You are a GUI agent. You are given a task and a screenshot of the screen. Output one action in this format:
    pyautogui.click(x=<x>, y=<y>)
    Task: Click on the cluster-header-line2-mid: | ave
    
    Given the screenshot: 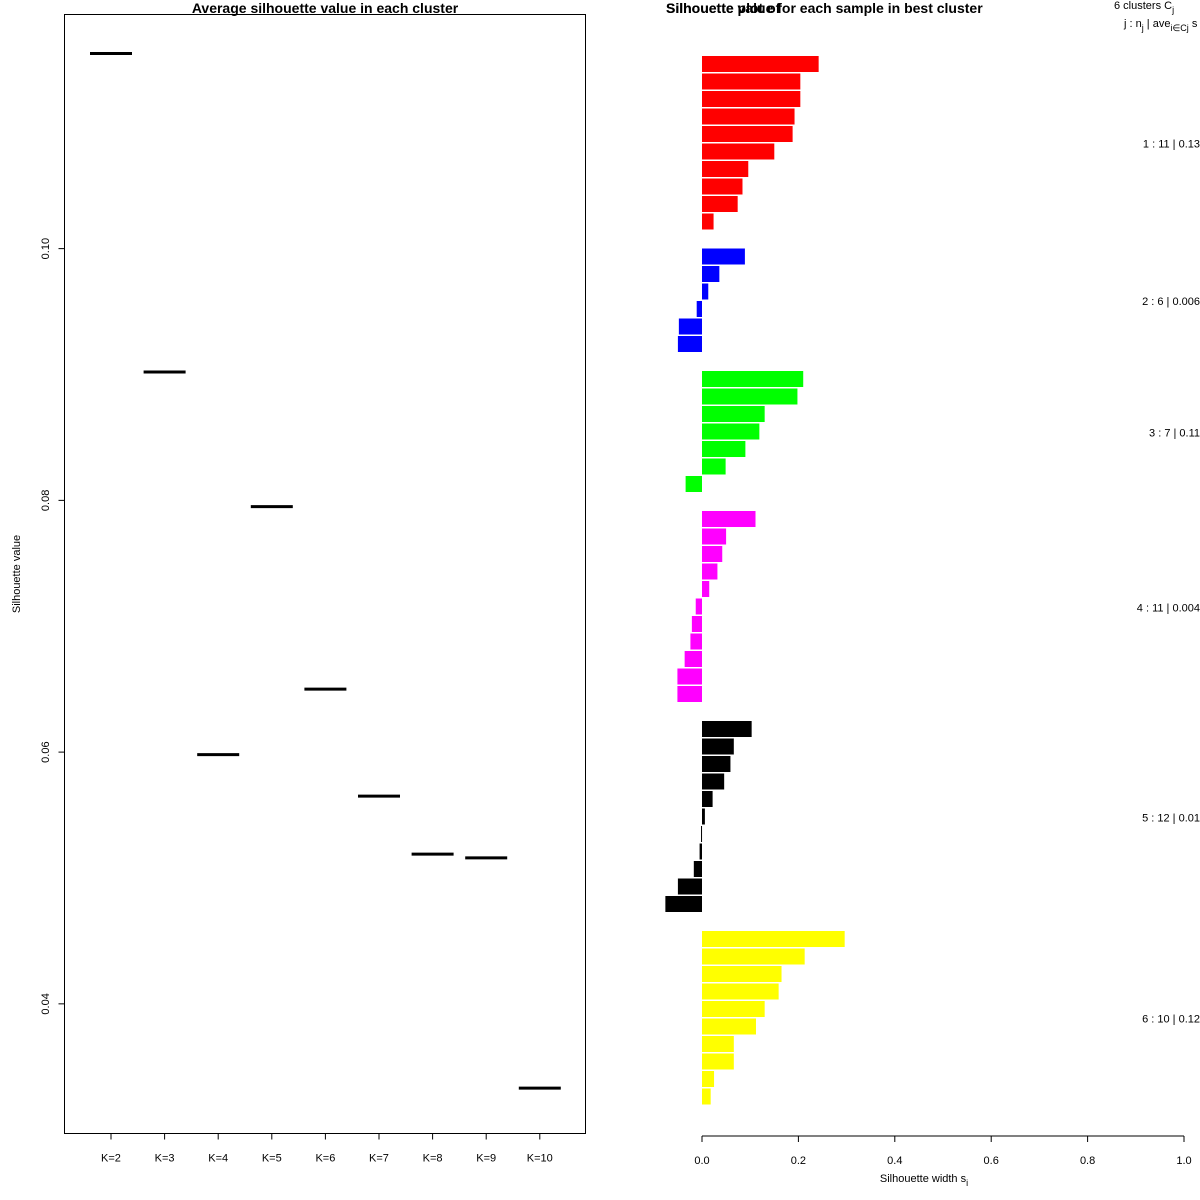 What is the action you would take?
    pyautogui.click(x=1157, y=24)
    